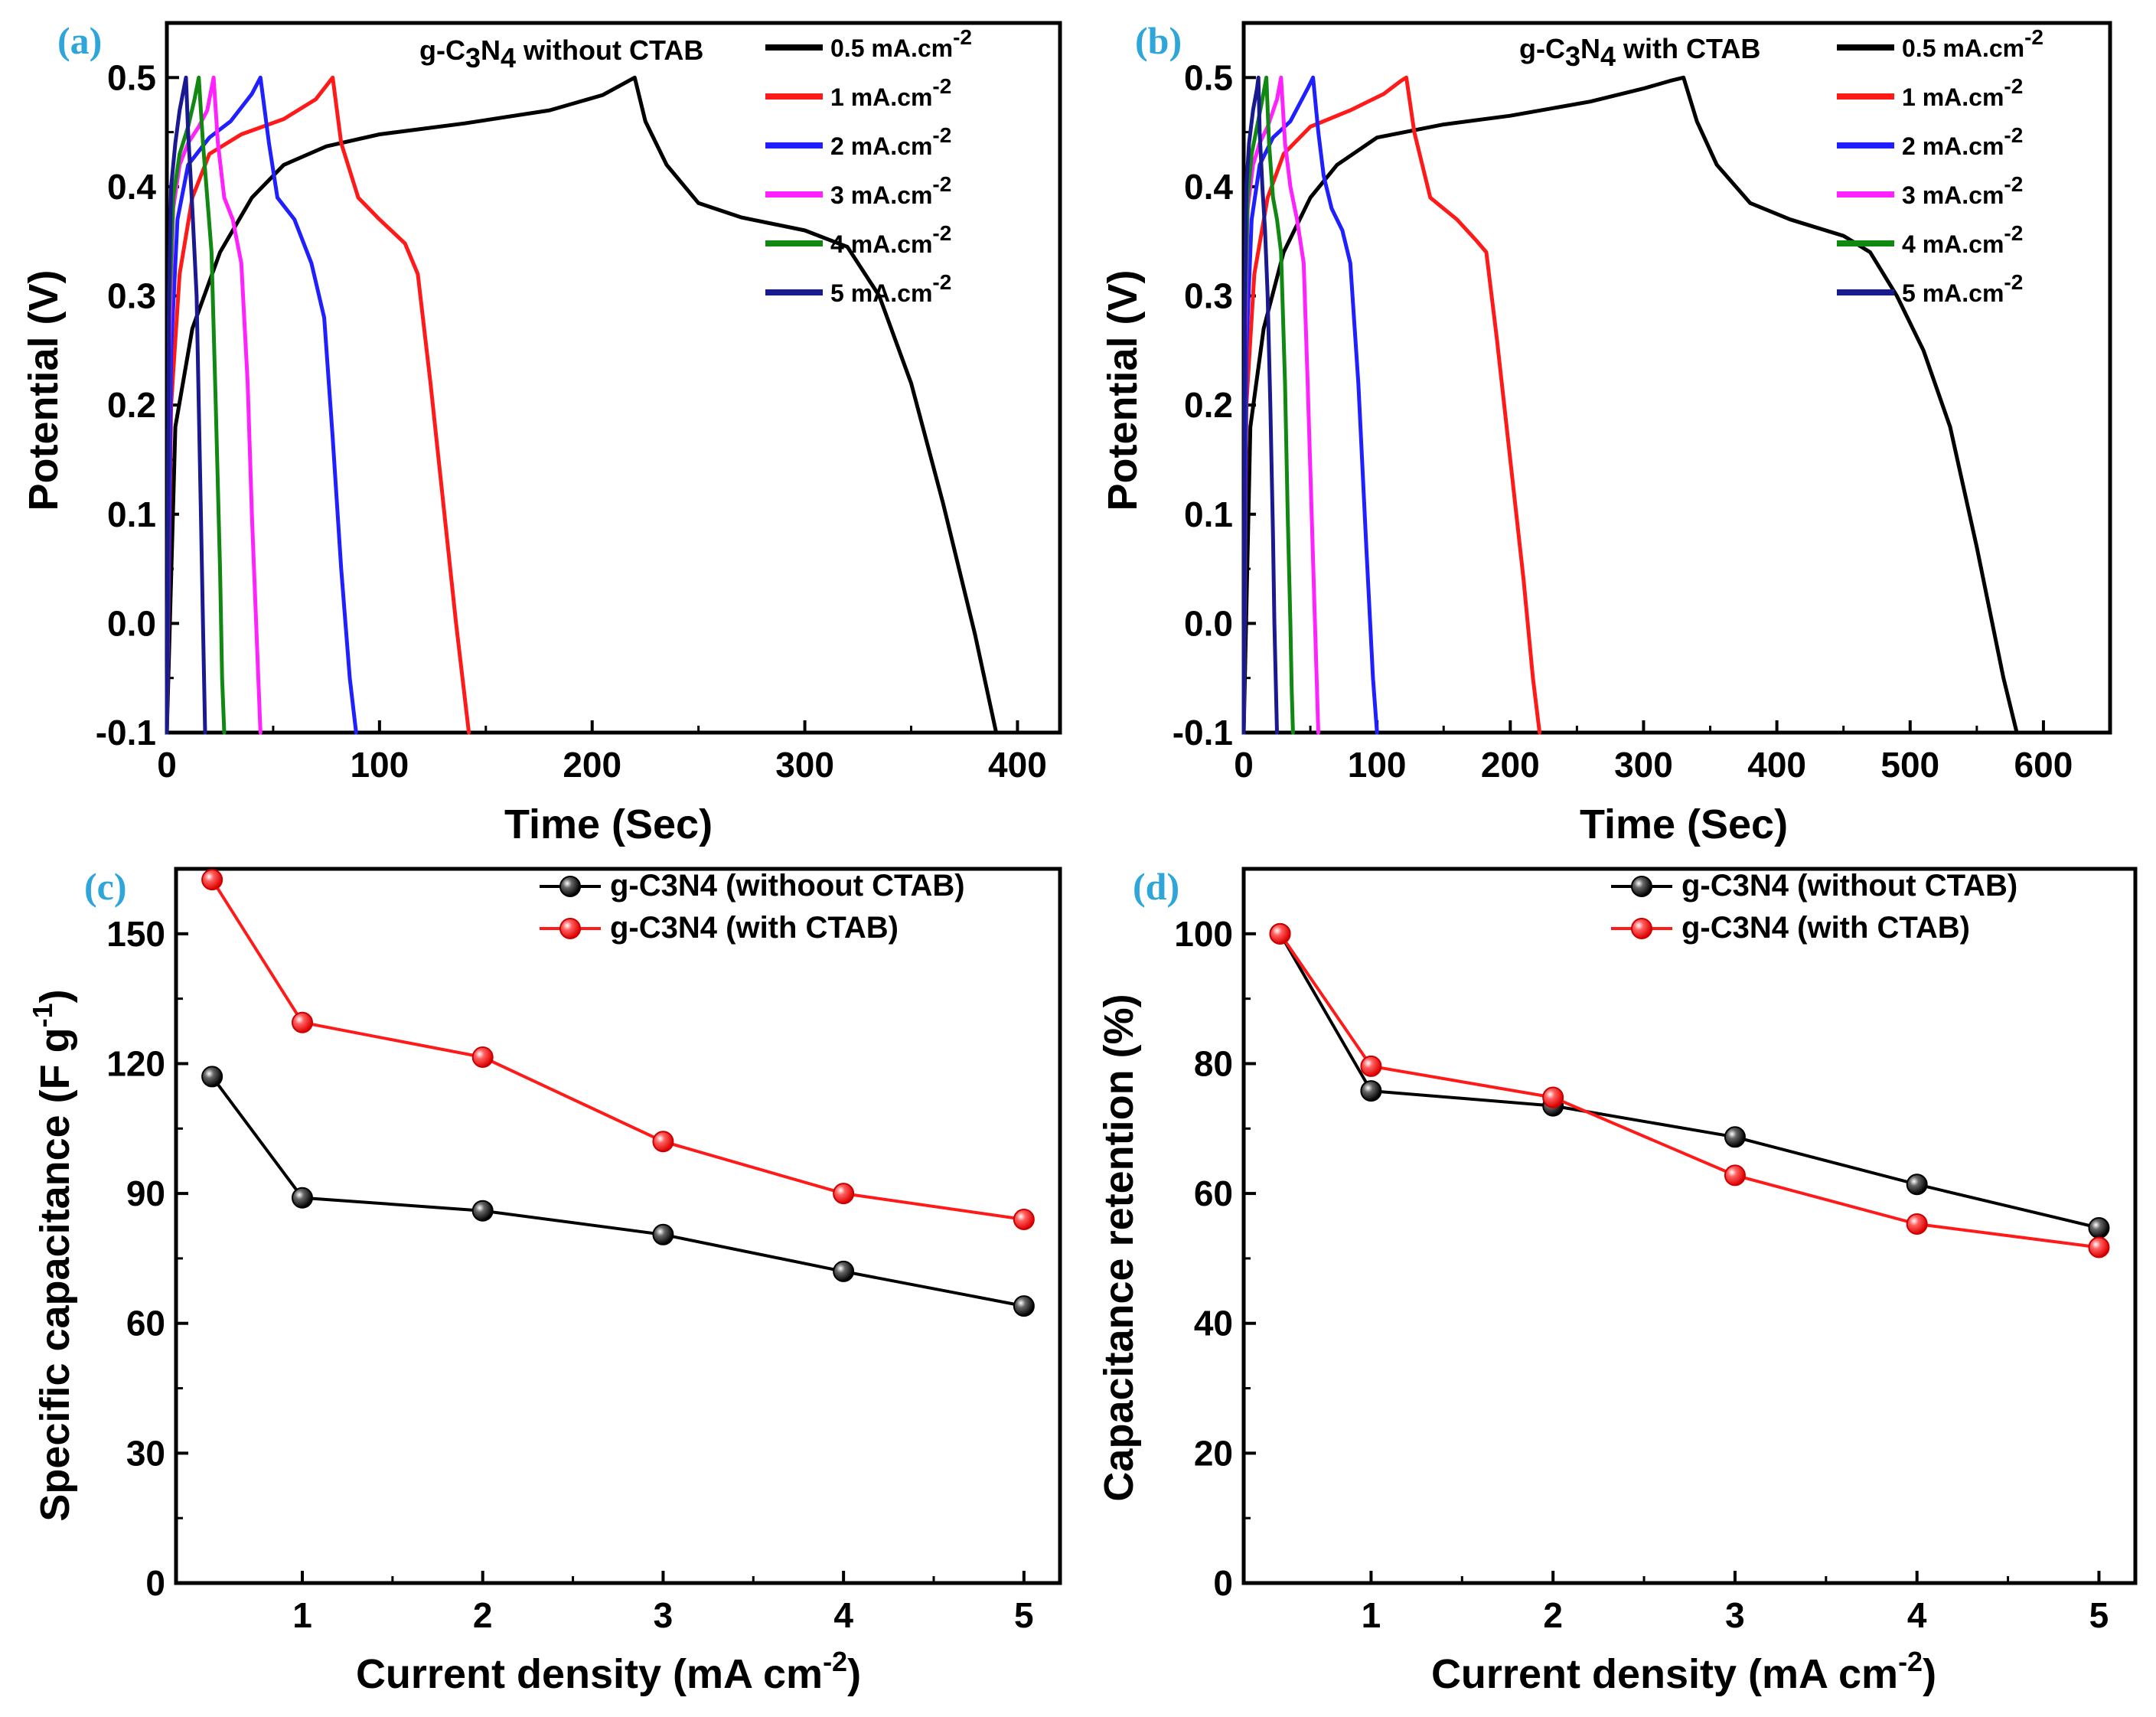 This screenshot has height=1717, width=2156. I want to click on panel-label-a: (a), so click(79, 40).